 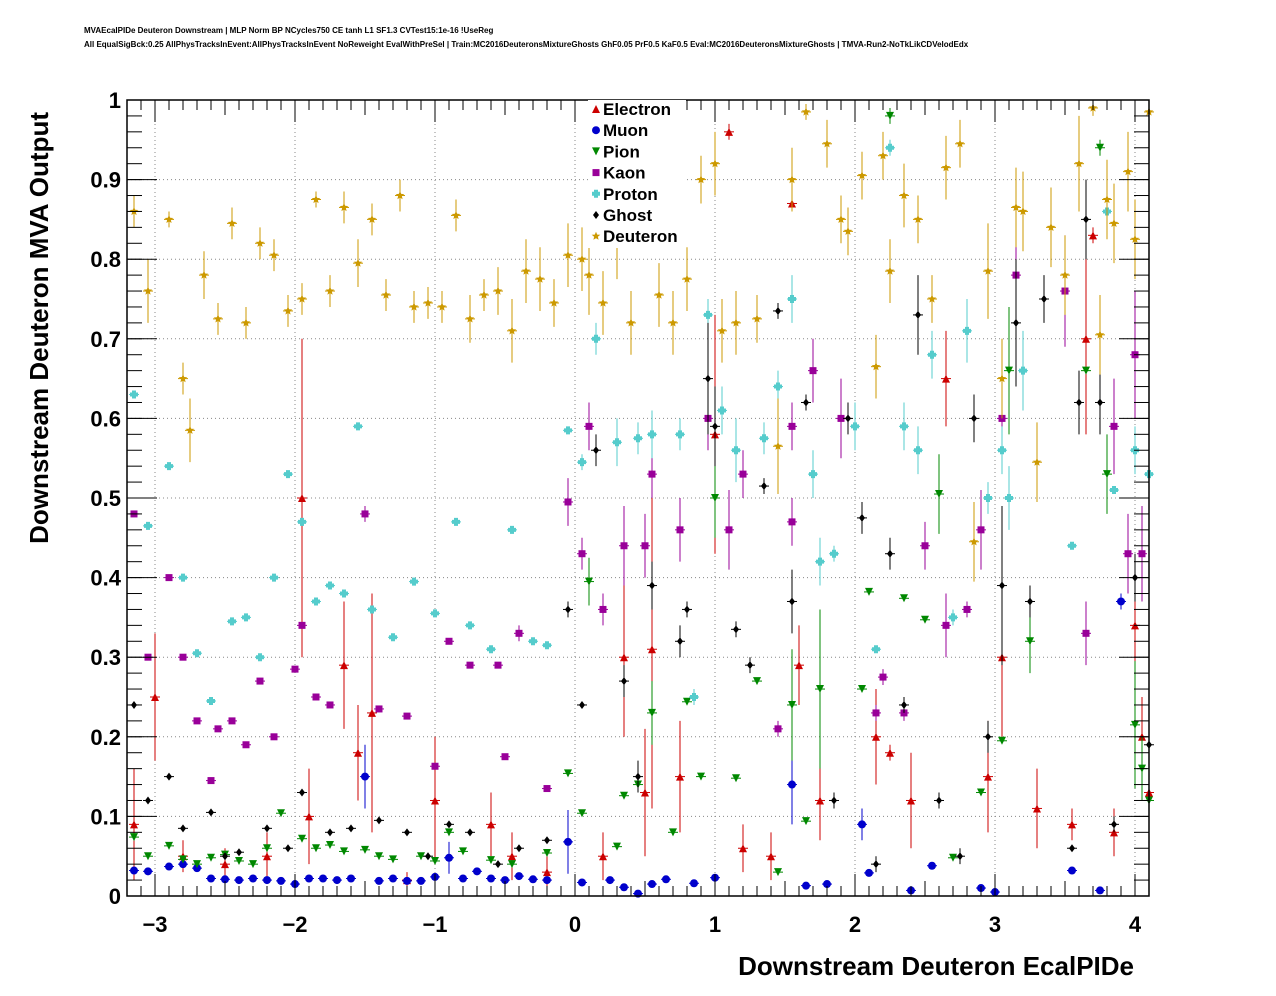 I want to click on legend-label-ghost: Ghost, so click(x=627, y=215).